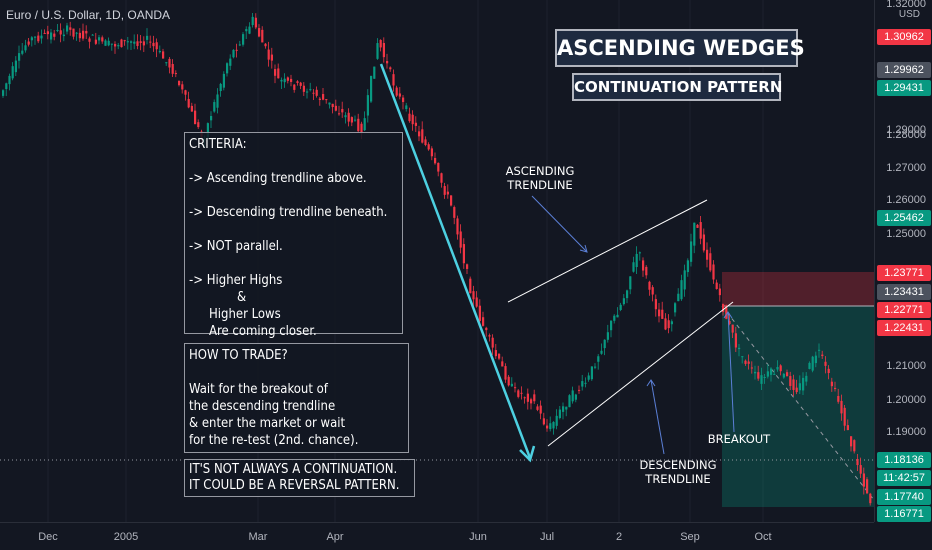 The width and height of the screenshot is (932, 550). I want to click on symbol-title: Euro / U.S. Dollar, 1D, OANDA, so click(88, 15).